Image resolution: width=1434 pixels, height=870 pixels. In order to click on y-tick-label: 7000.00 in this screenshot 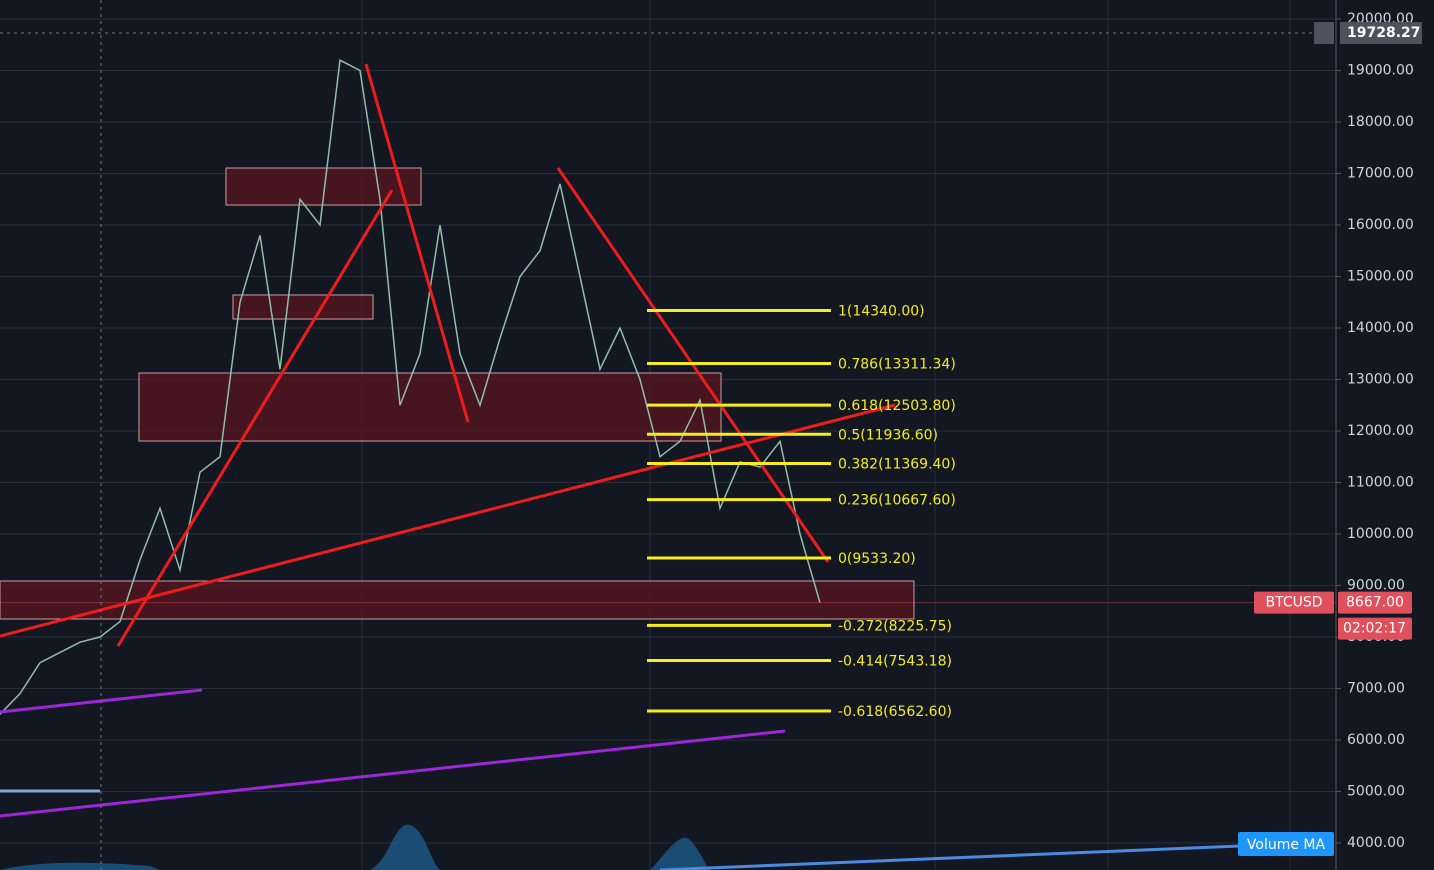, I will do `click(1376, 689)`.